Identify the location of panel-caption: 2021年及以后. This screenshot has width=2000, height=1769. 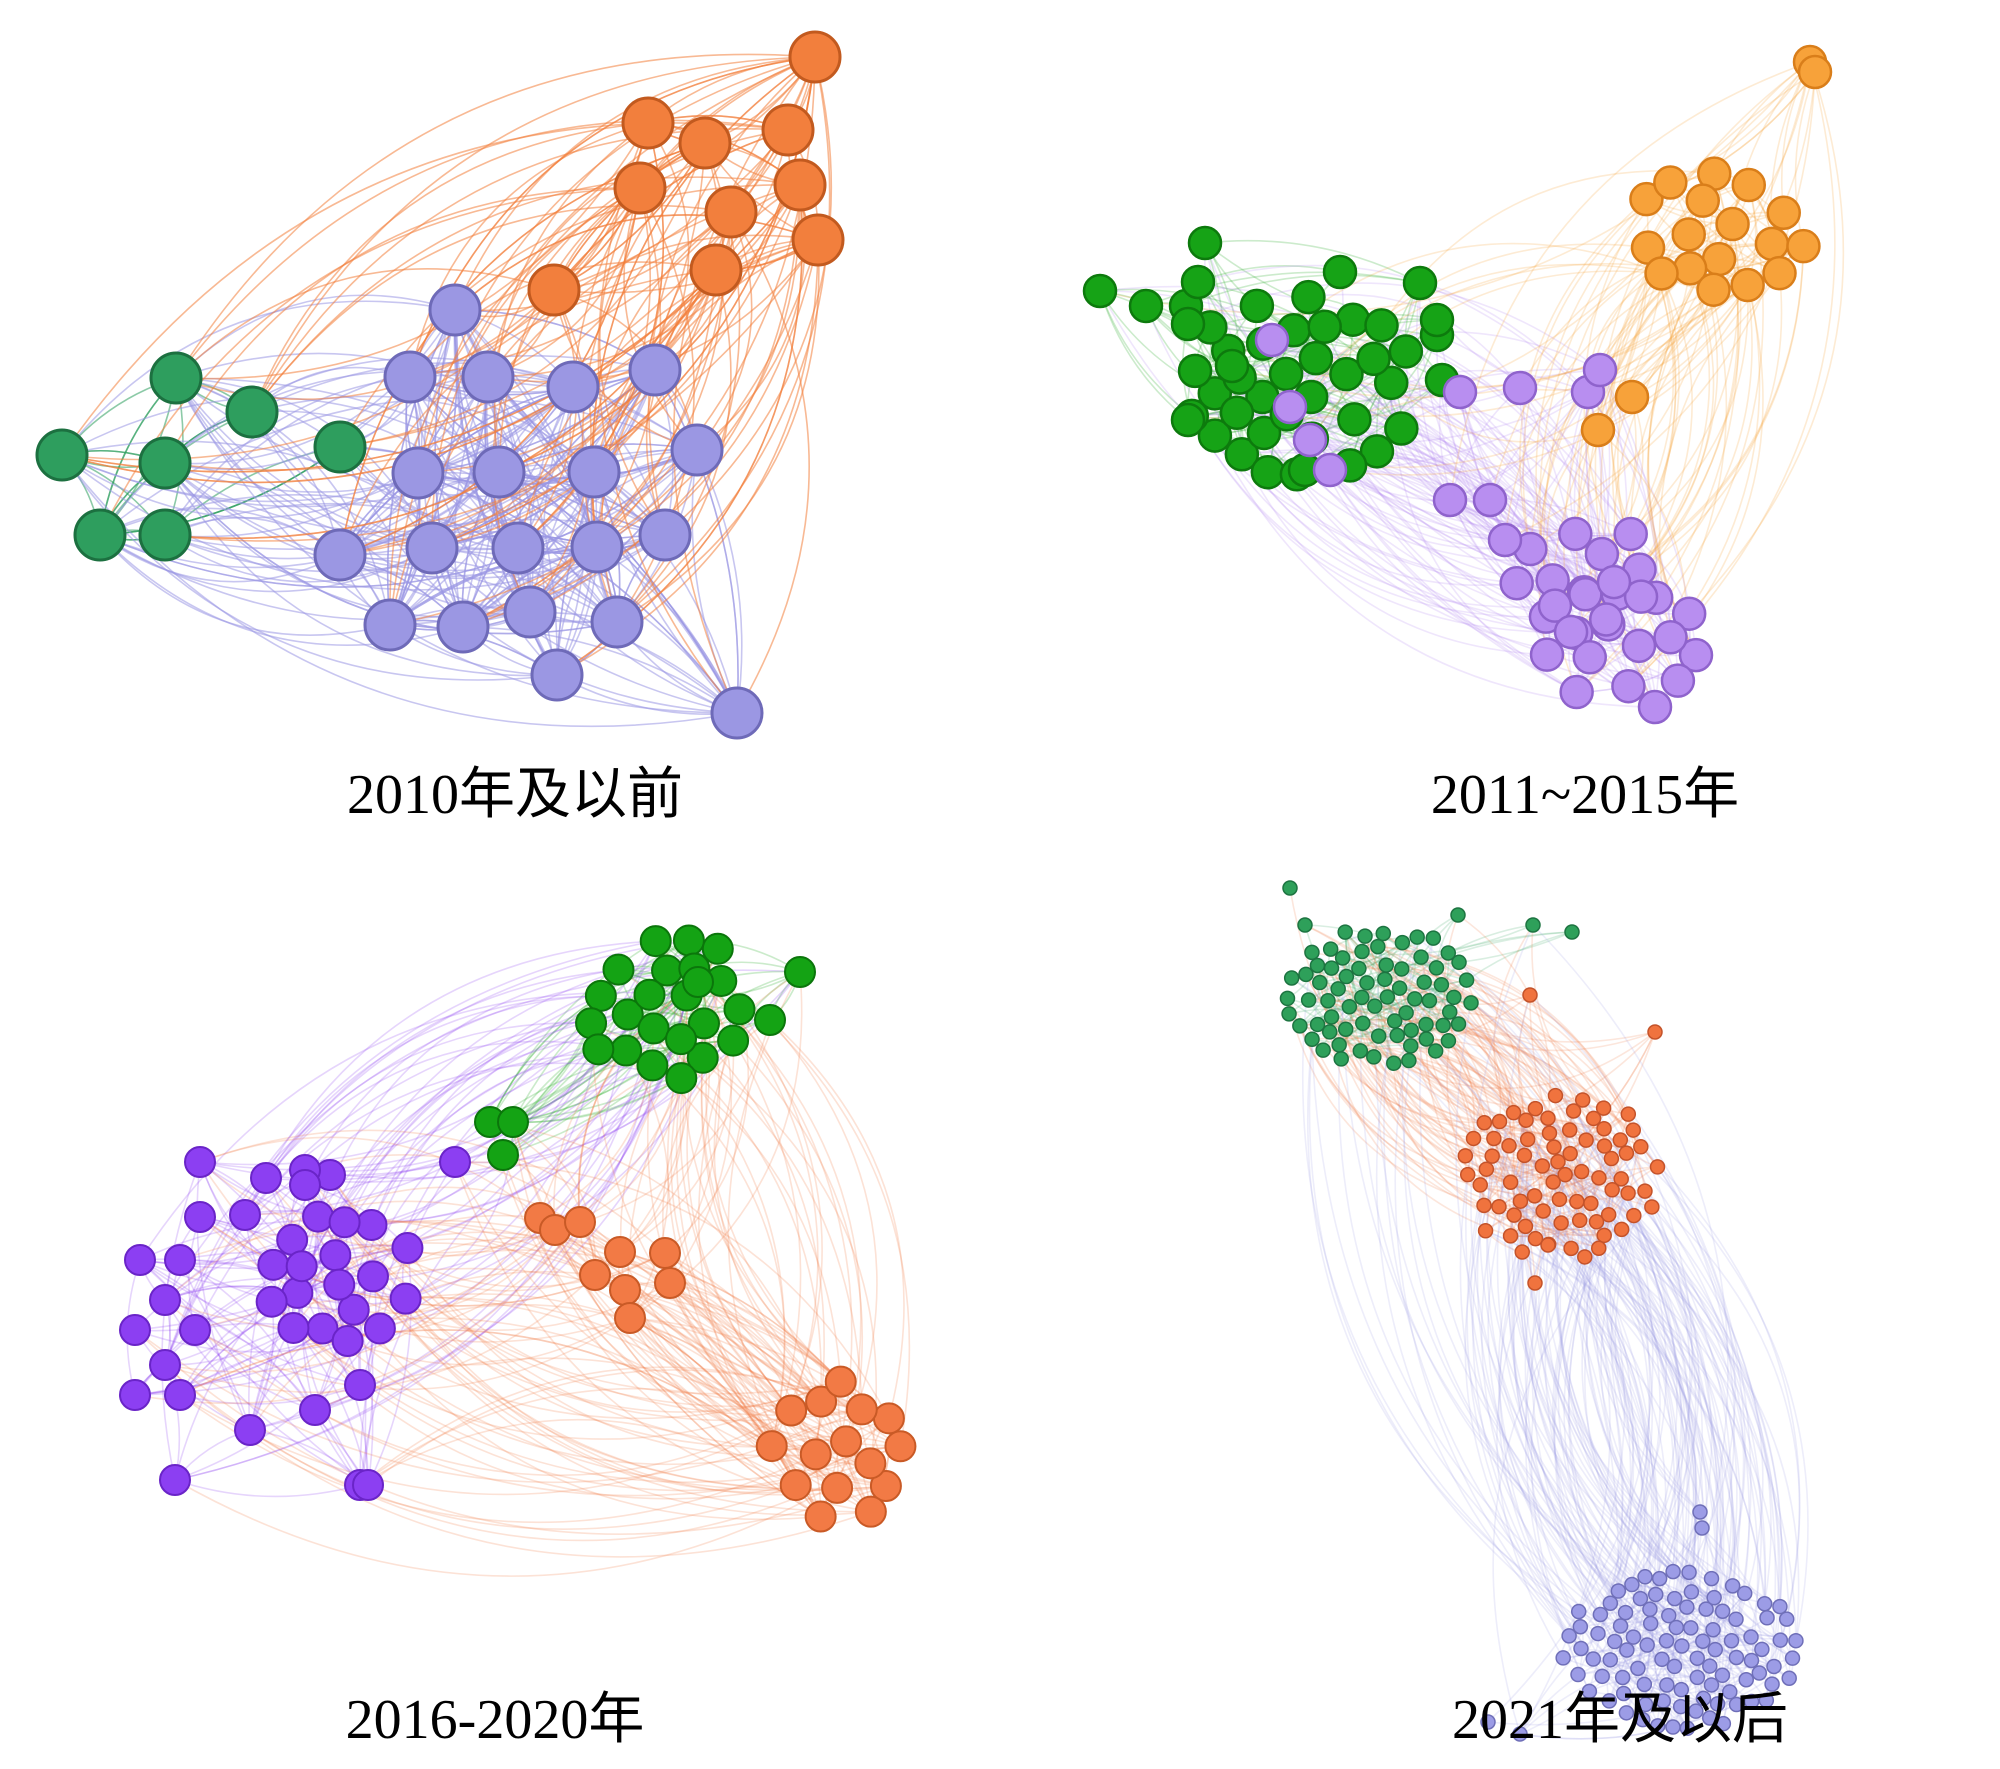
(1620, 1720).